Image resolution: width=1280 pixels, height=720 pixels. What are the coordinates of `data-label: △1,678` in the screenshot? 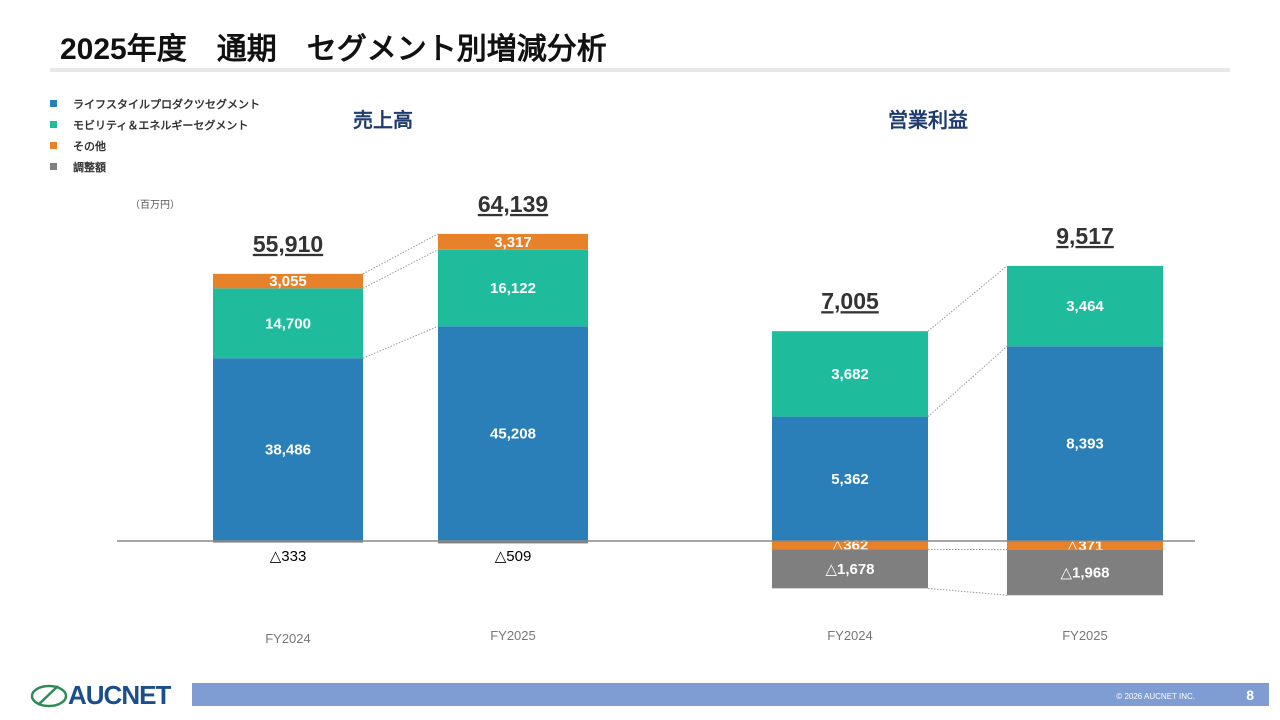 It's located at (849, 569).